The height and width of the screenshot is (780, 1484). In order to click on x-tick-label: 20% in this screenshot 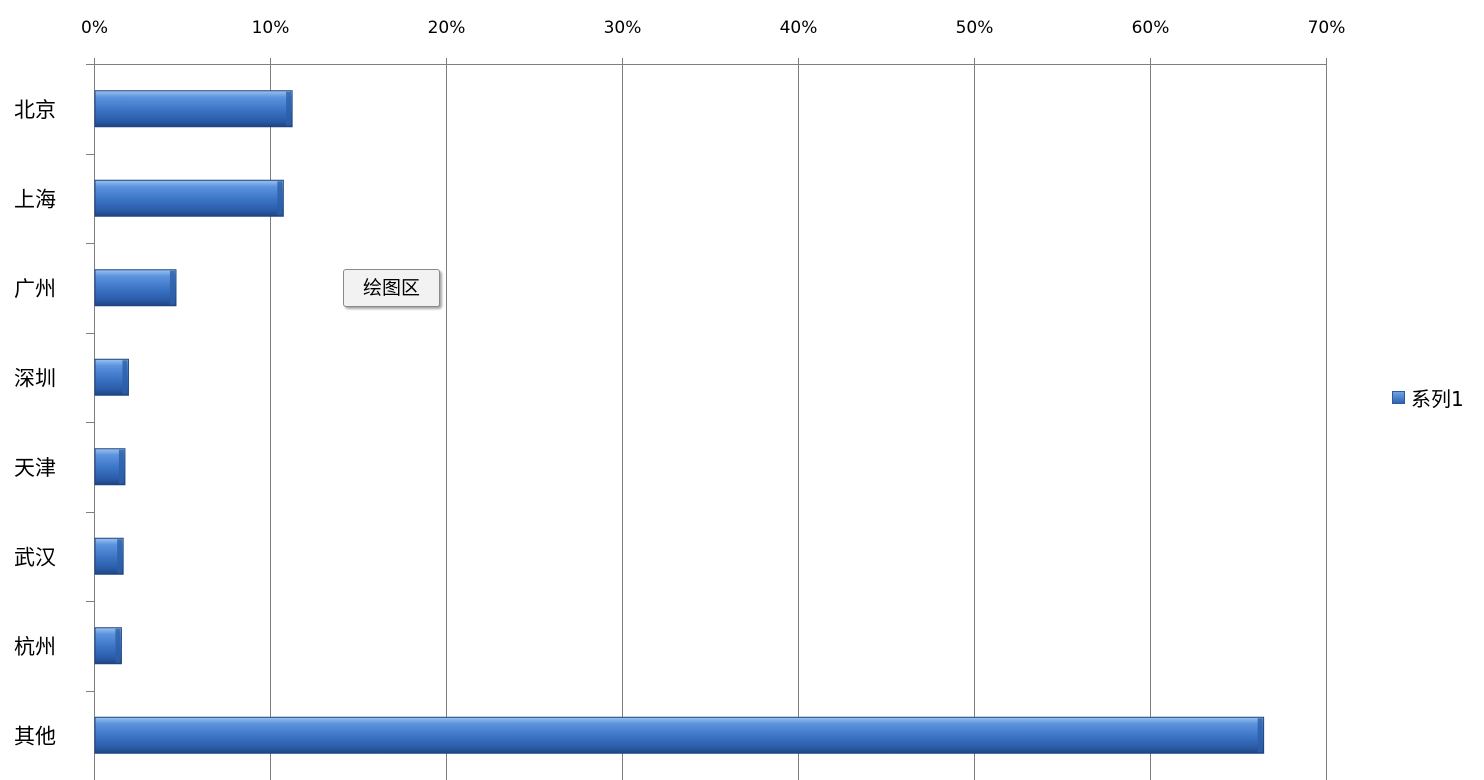, I will do `click(447, 28)`.